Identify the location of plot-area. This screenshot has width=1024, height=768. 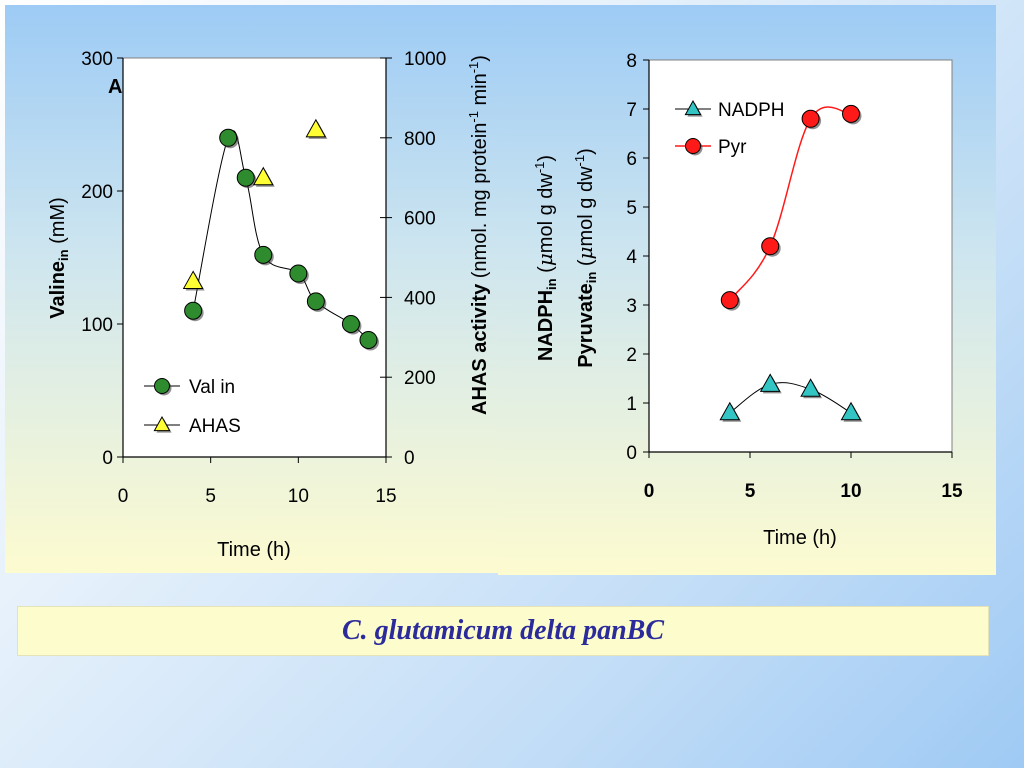
(254, 257).